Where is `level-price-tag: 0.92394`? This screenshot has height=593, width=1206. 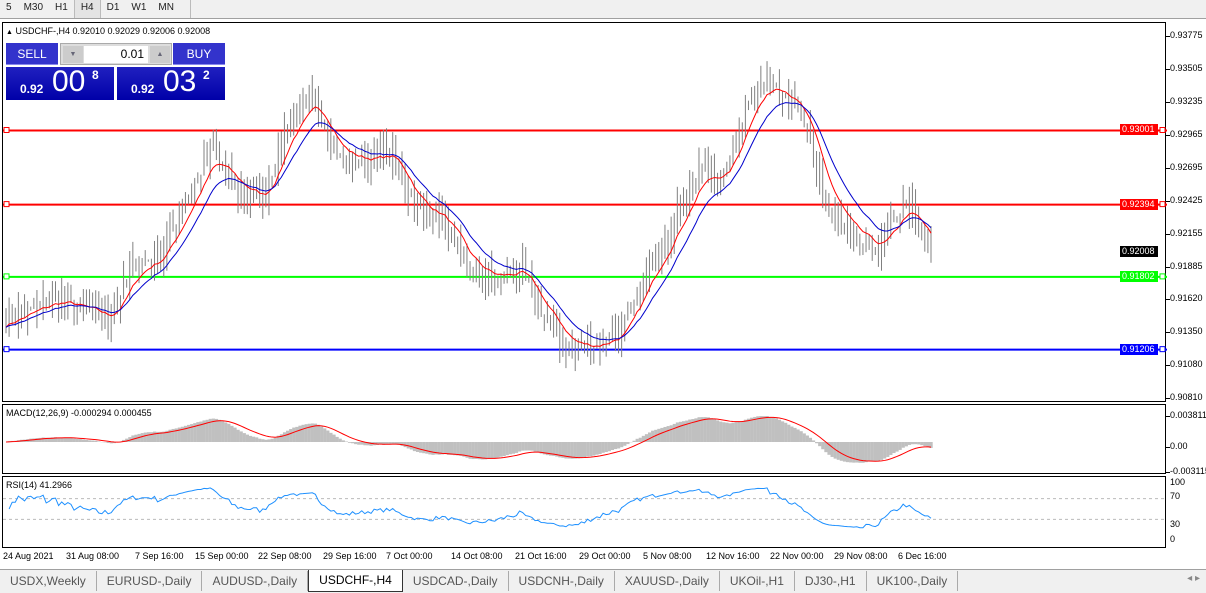 level-price-tag: 0.92394 is located at coordinates (1139, 204).